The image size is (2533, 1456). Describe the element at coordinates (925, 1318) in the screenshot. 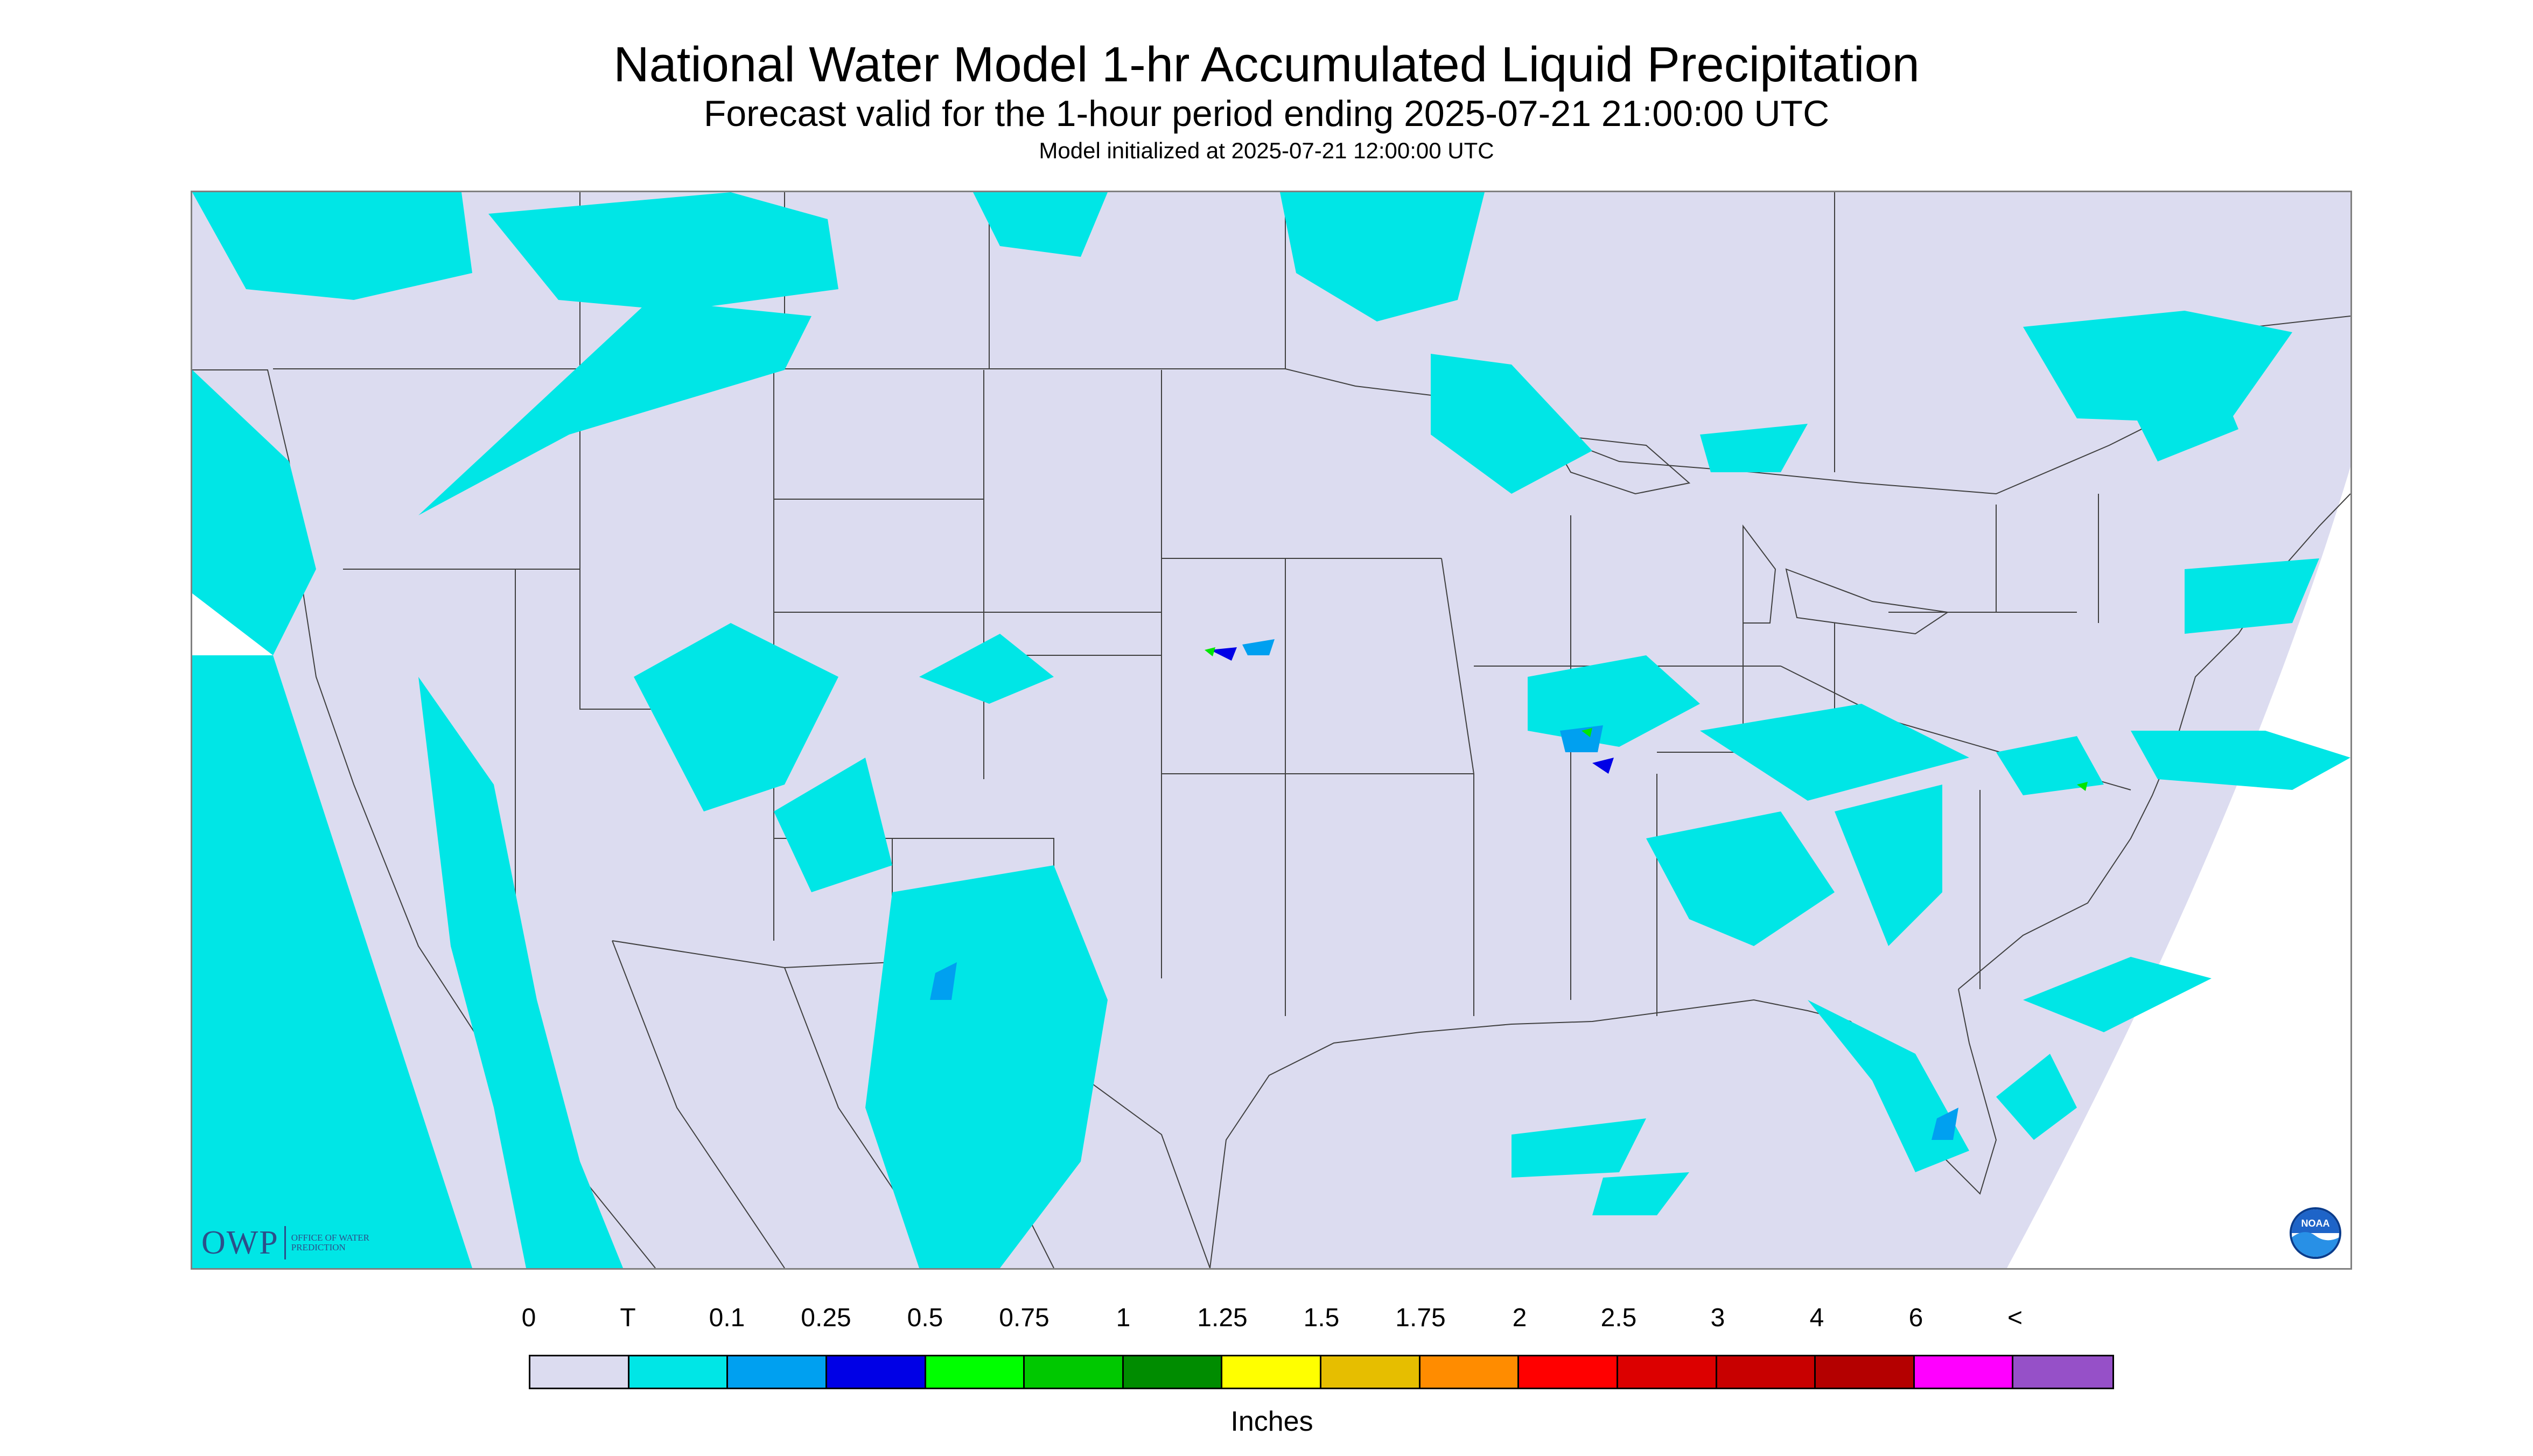

I see `legend-tick-label: 0.5` at that location.